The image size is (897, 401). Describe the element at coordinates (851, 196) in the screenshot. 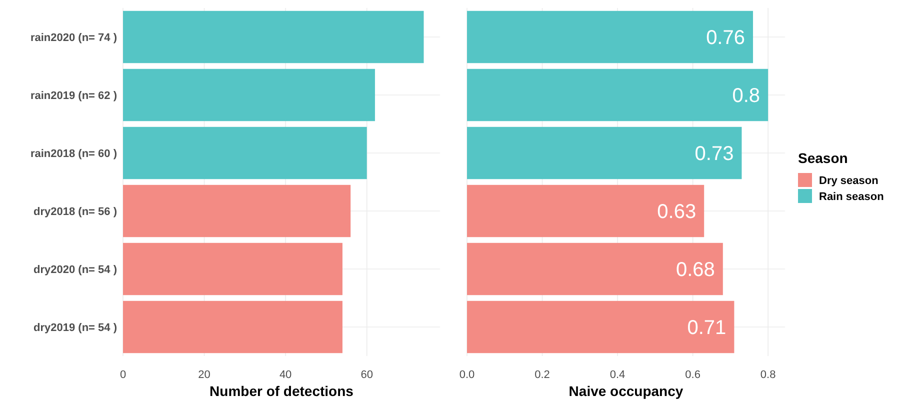

I see `legend-label: Rain season` at that location.